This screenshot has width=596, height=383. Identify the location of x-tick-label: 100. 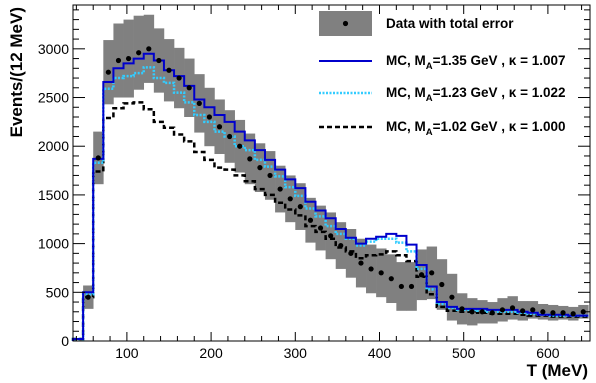
(127, 353).